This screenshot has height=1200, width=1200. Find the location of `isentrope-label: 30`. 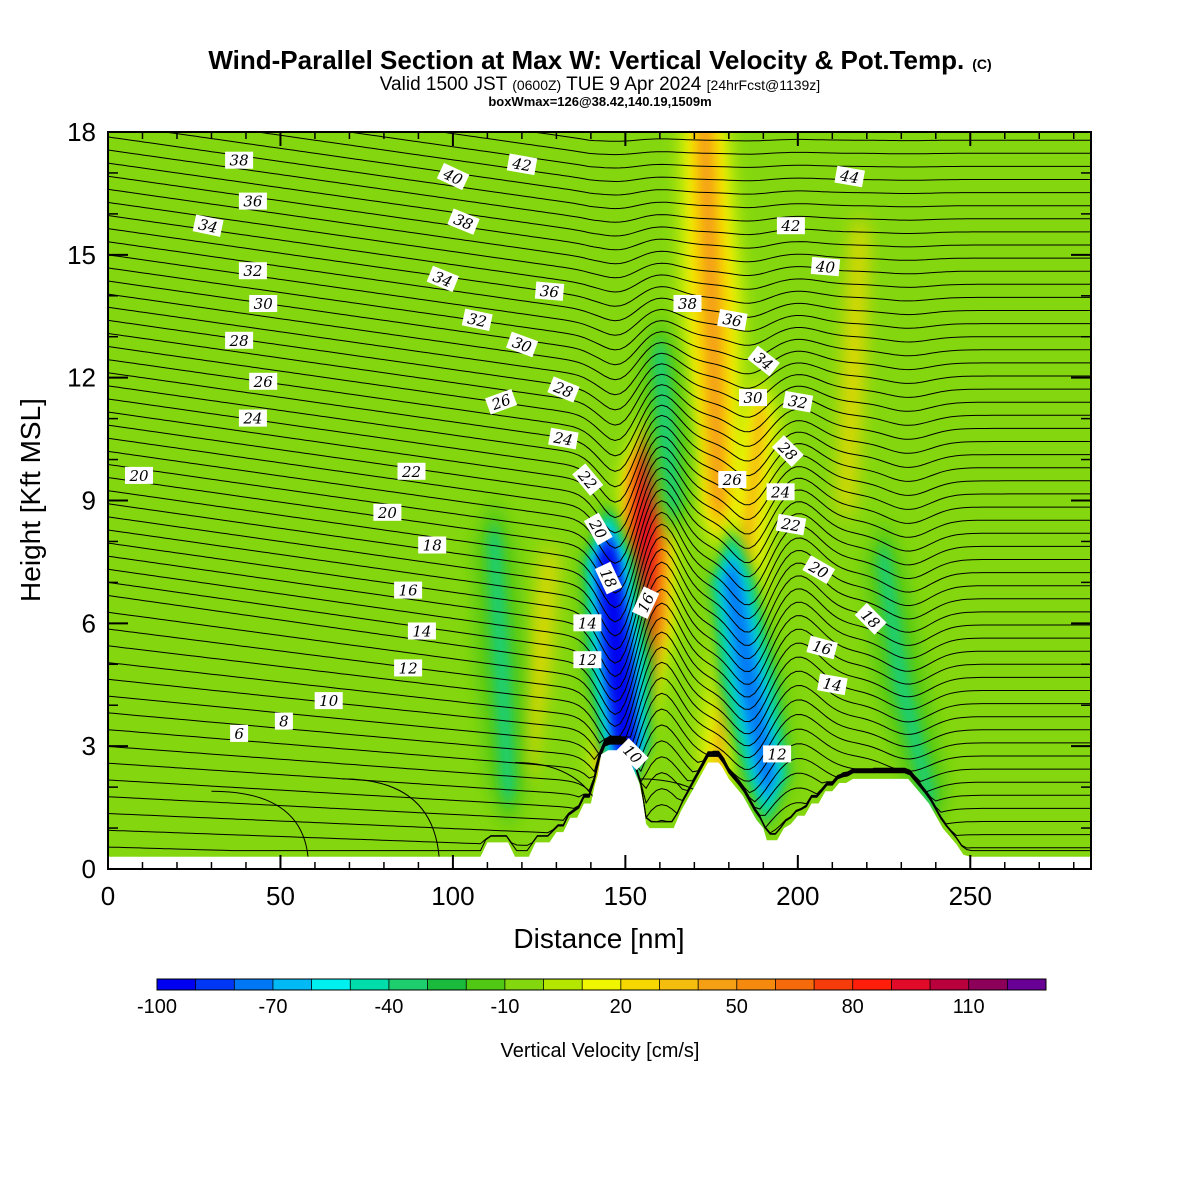

isentrope-label: 30 is located at coordinates (522, 344).